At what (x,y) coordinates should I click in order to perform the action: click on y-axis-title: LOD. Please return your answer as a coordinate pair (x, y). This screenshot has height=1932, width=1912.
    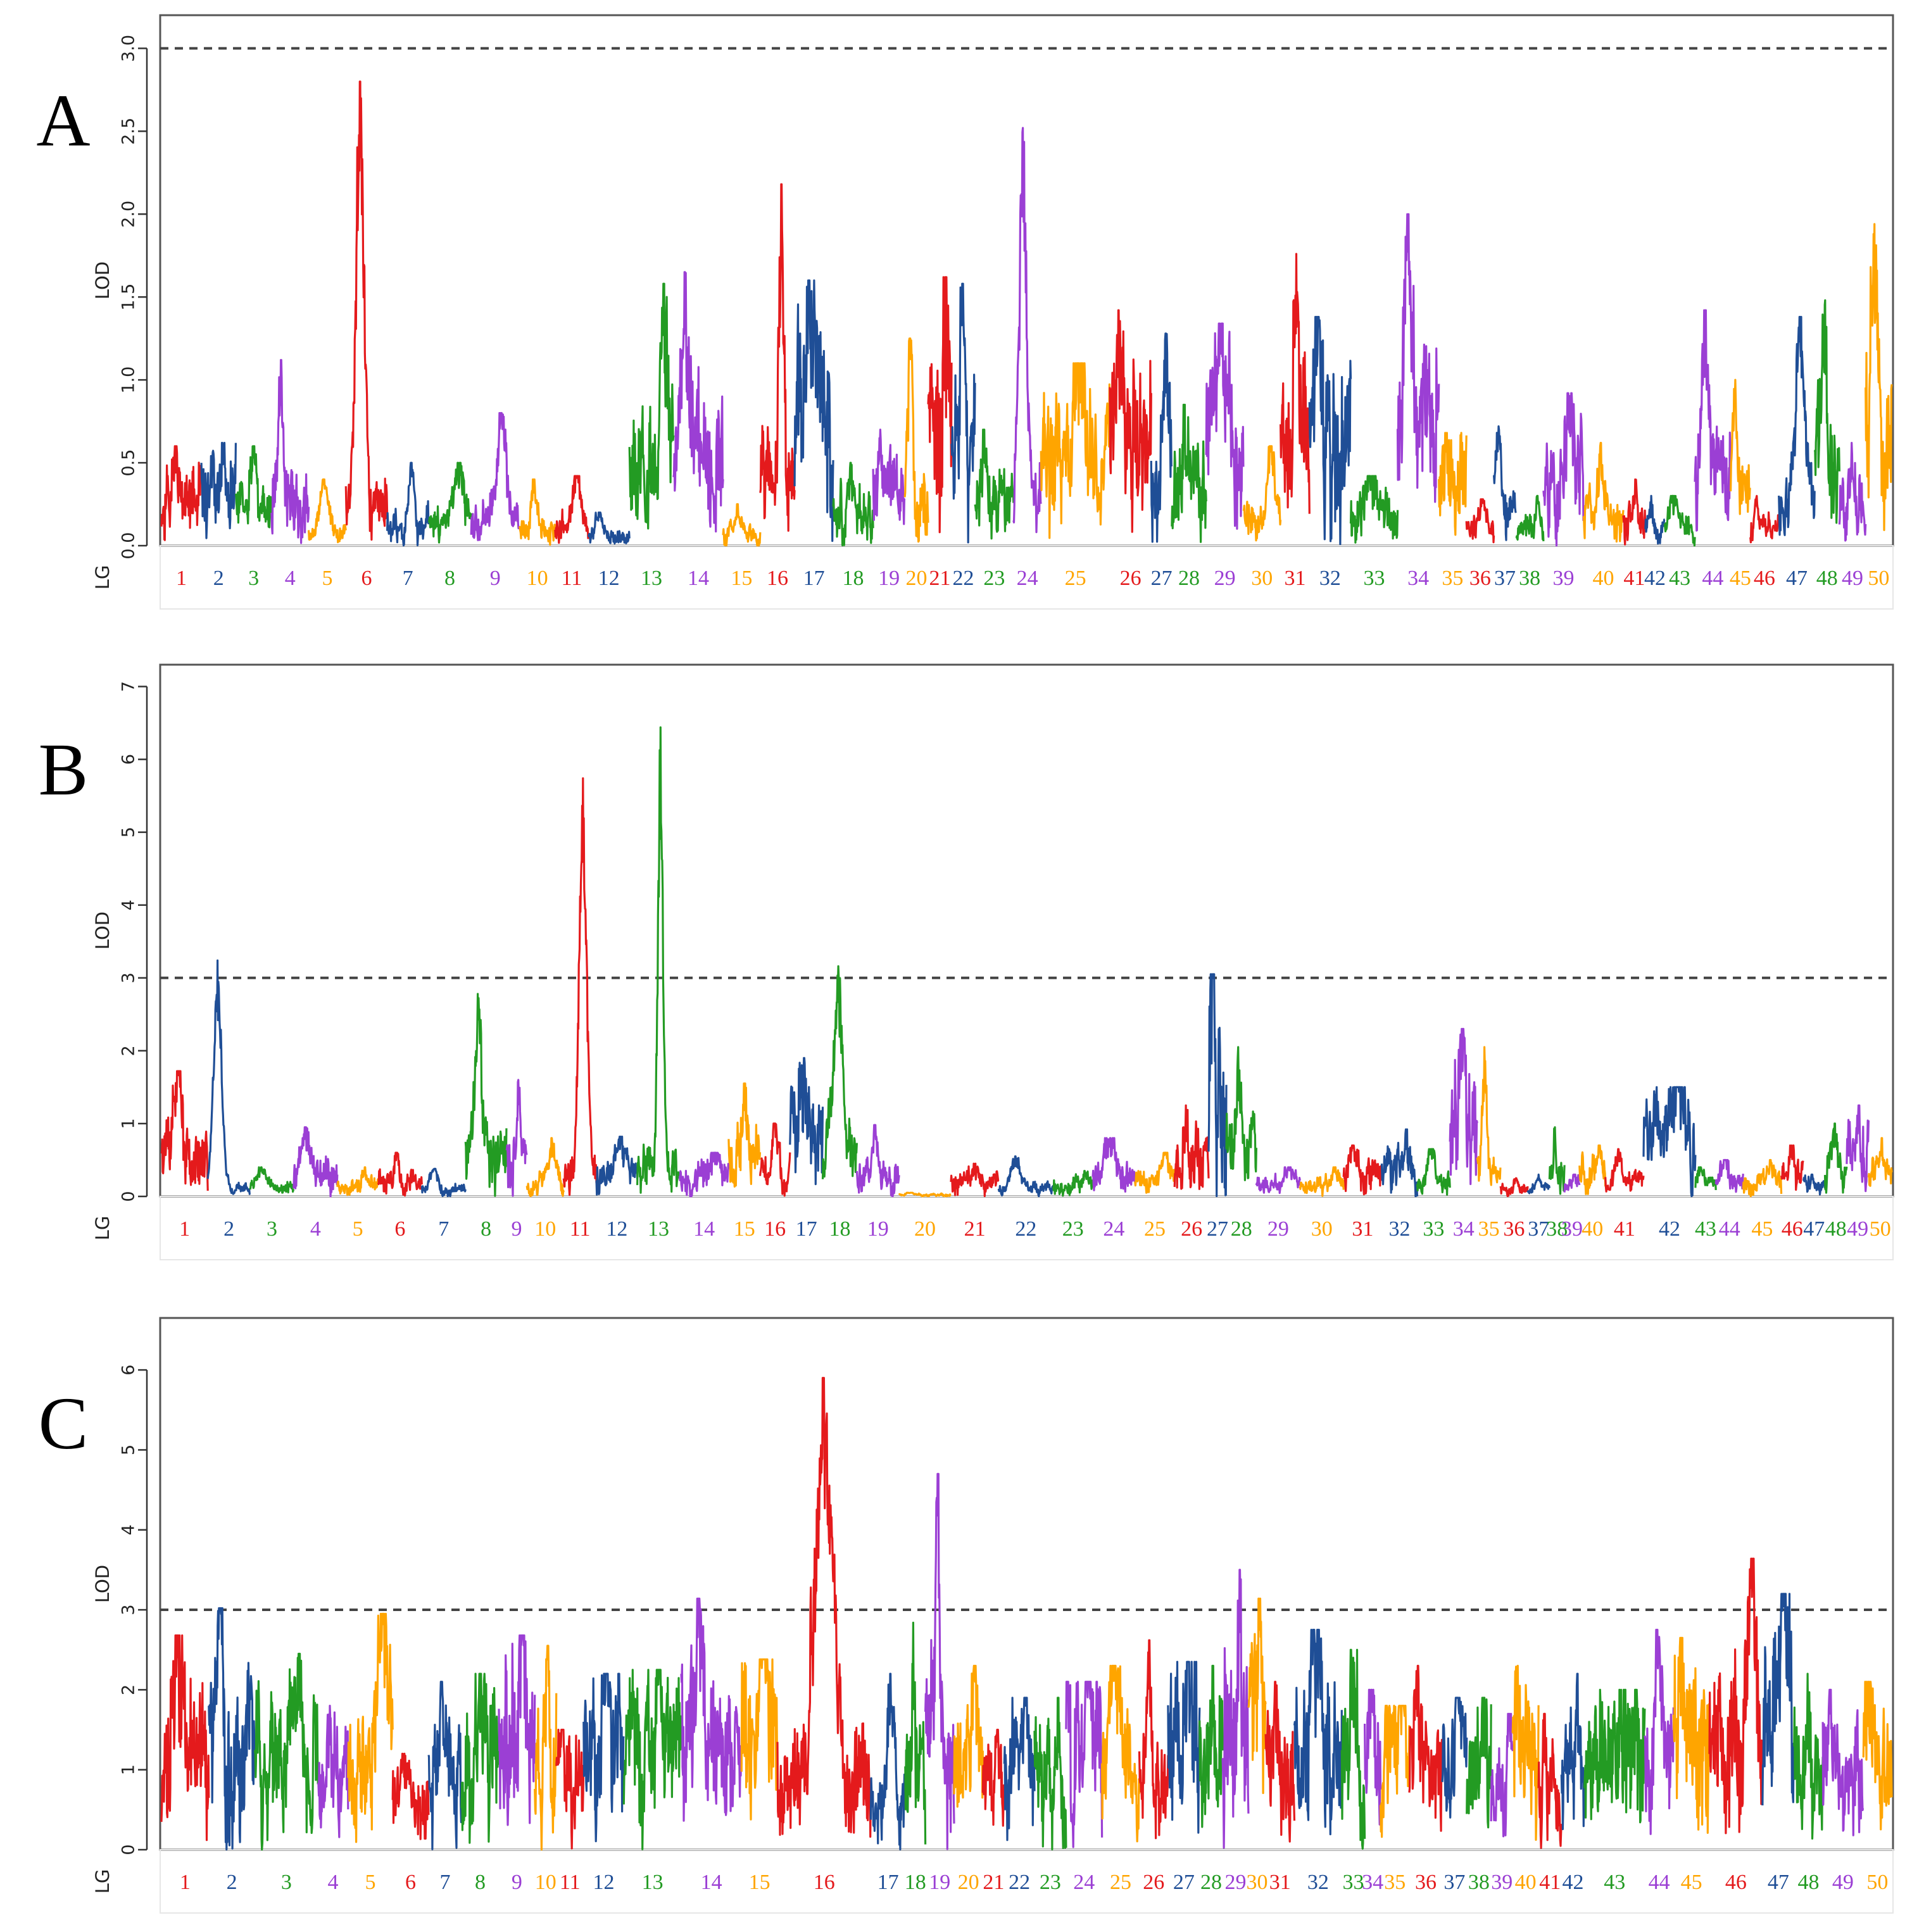
    Looking at the image, I should click on (103, 1584).